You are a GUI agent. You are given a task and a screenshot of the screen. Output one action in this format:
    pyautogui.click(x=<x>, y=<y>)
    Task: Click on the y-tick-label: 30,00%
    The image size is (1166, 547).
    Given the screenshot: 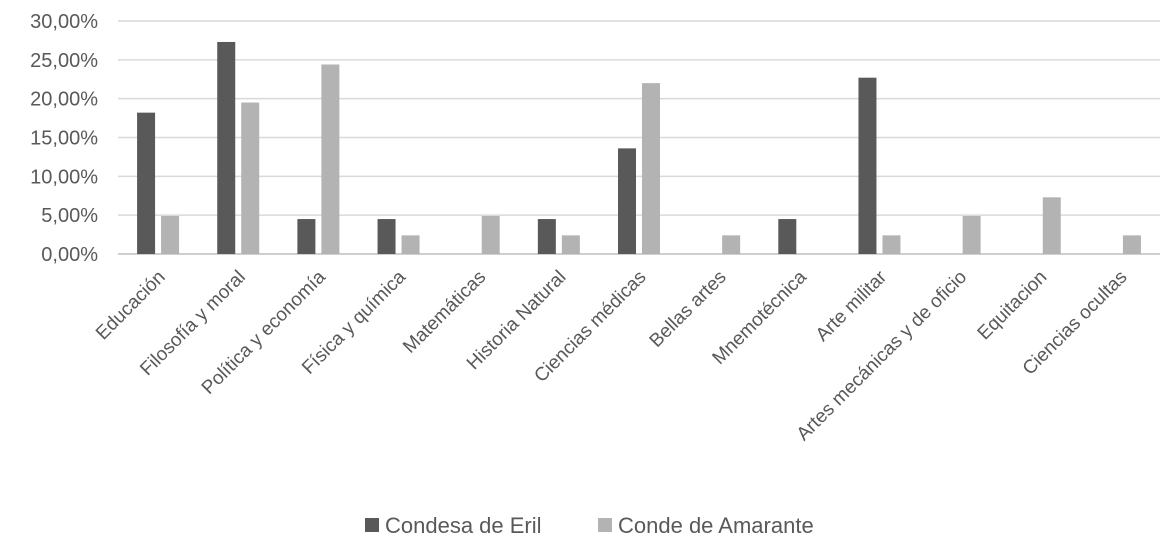 What is the action you would take?
    pyautogui.click(x=64, y=22)
    